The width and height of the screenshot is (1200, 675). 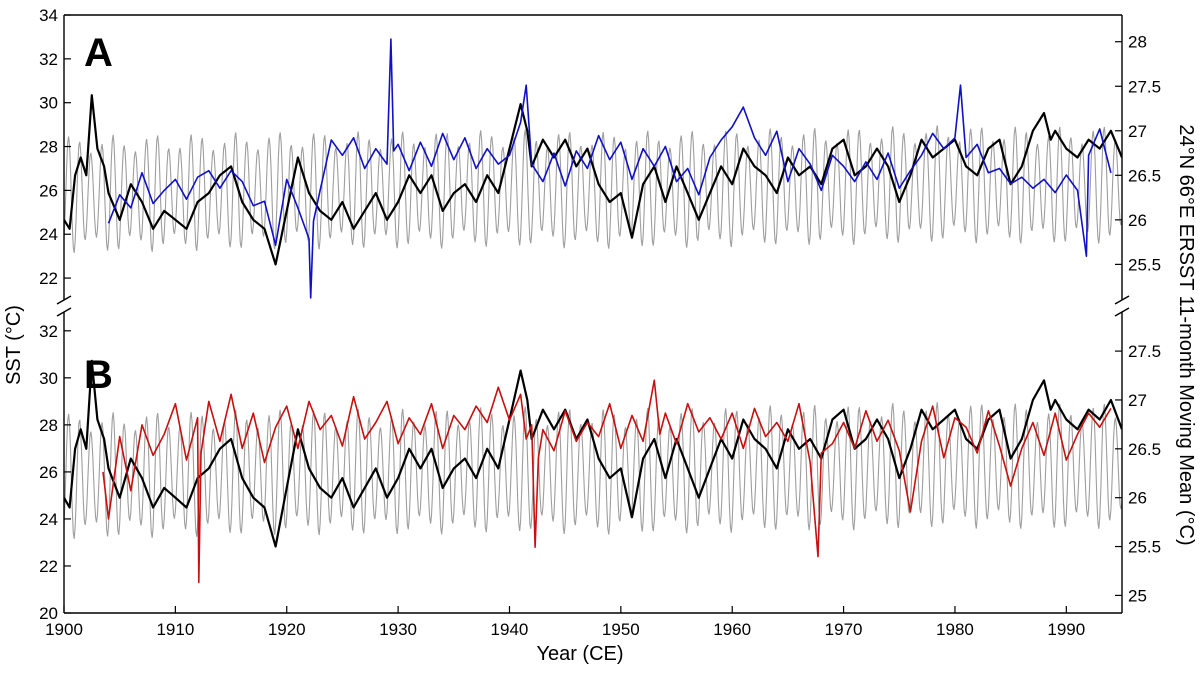 I want to click on right-y-tick-label: 25, so click(x=1137, y=595).